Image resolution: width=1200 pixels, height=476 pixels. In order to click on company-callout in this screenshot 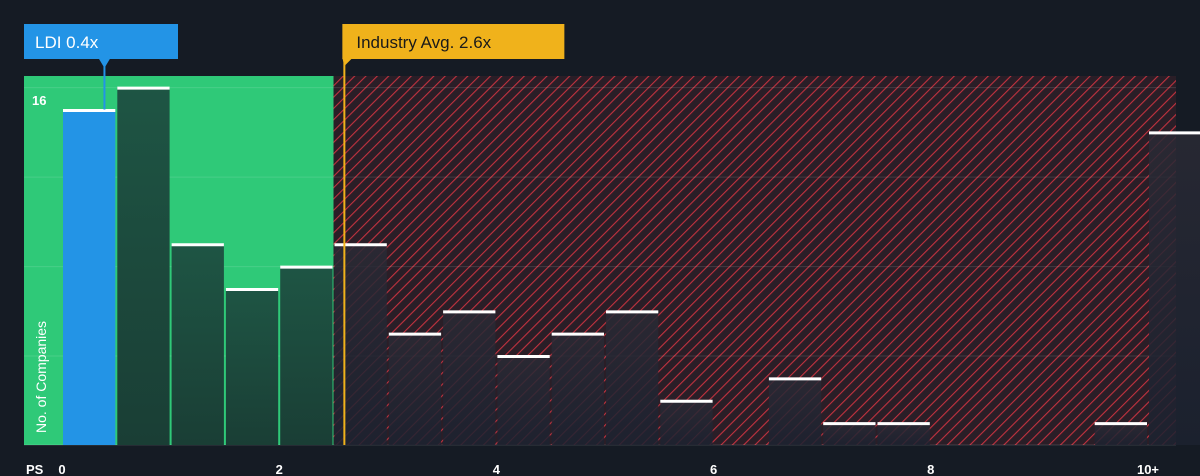, I will do `click(101, 41)`.